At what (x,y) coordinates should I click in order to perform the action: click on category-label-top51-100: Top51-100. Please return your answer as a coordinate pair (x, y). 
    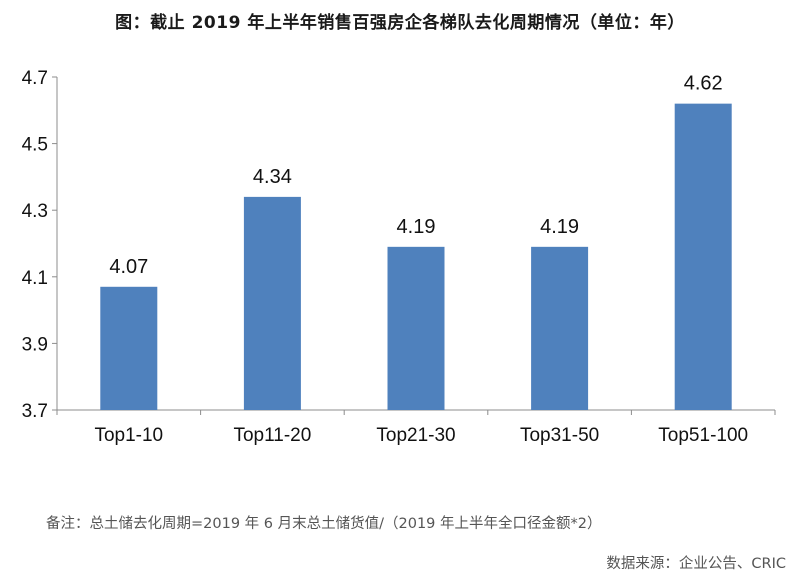
    Looking at the image, I should click on (703, 435).